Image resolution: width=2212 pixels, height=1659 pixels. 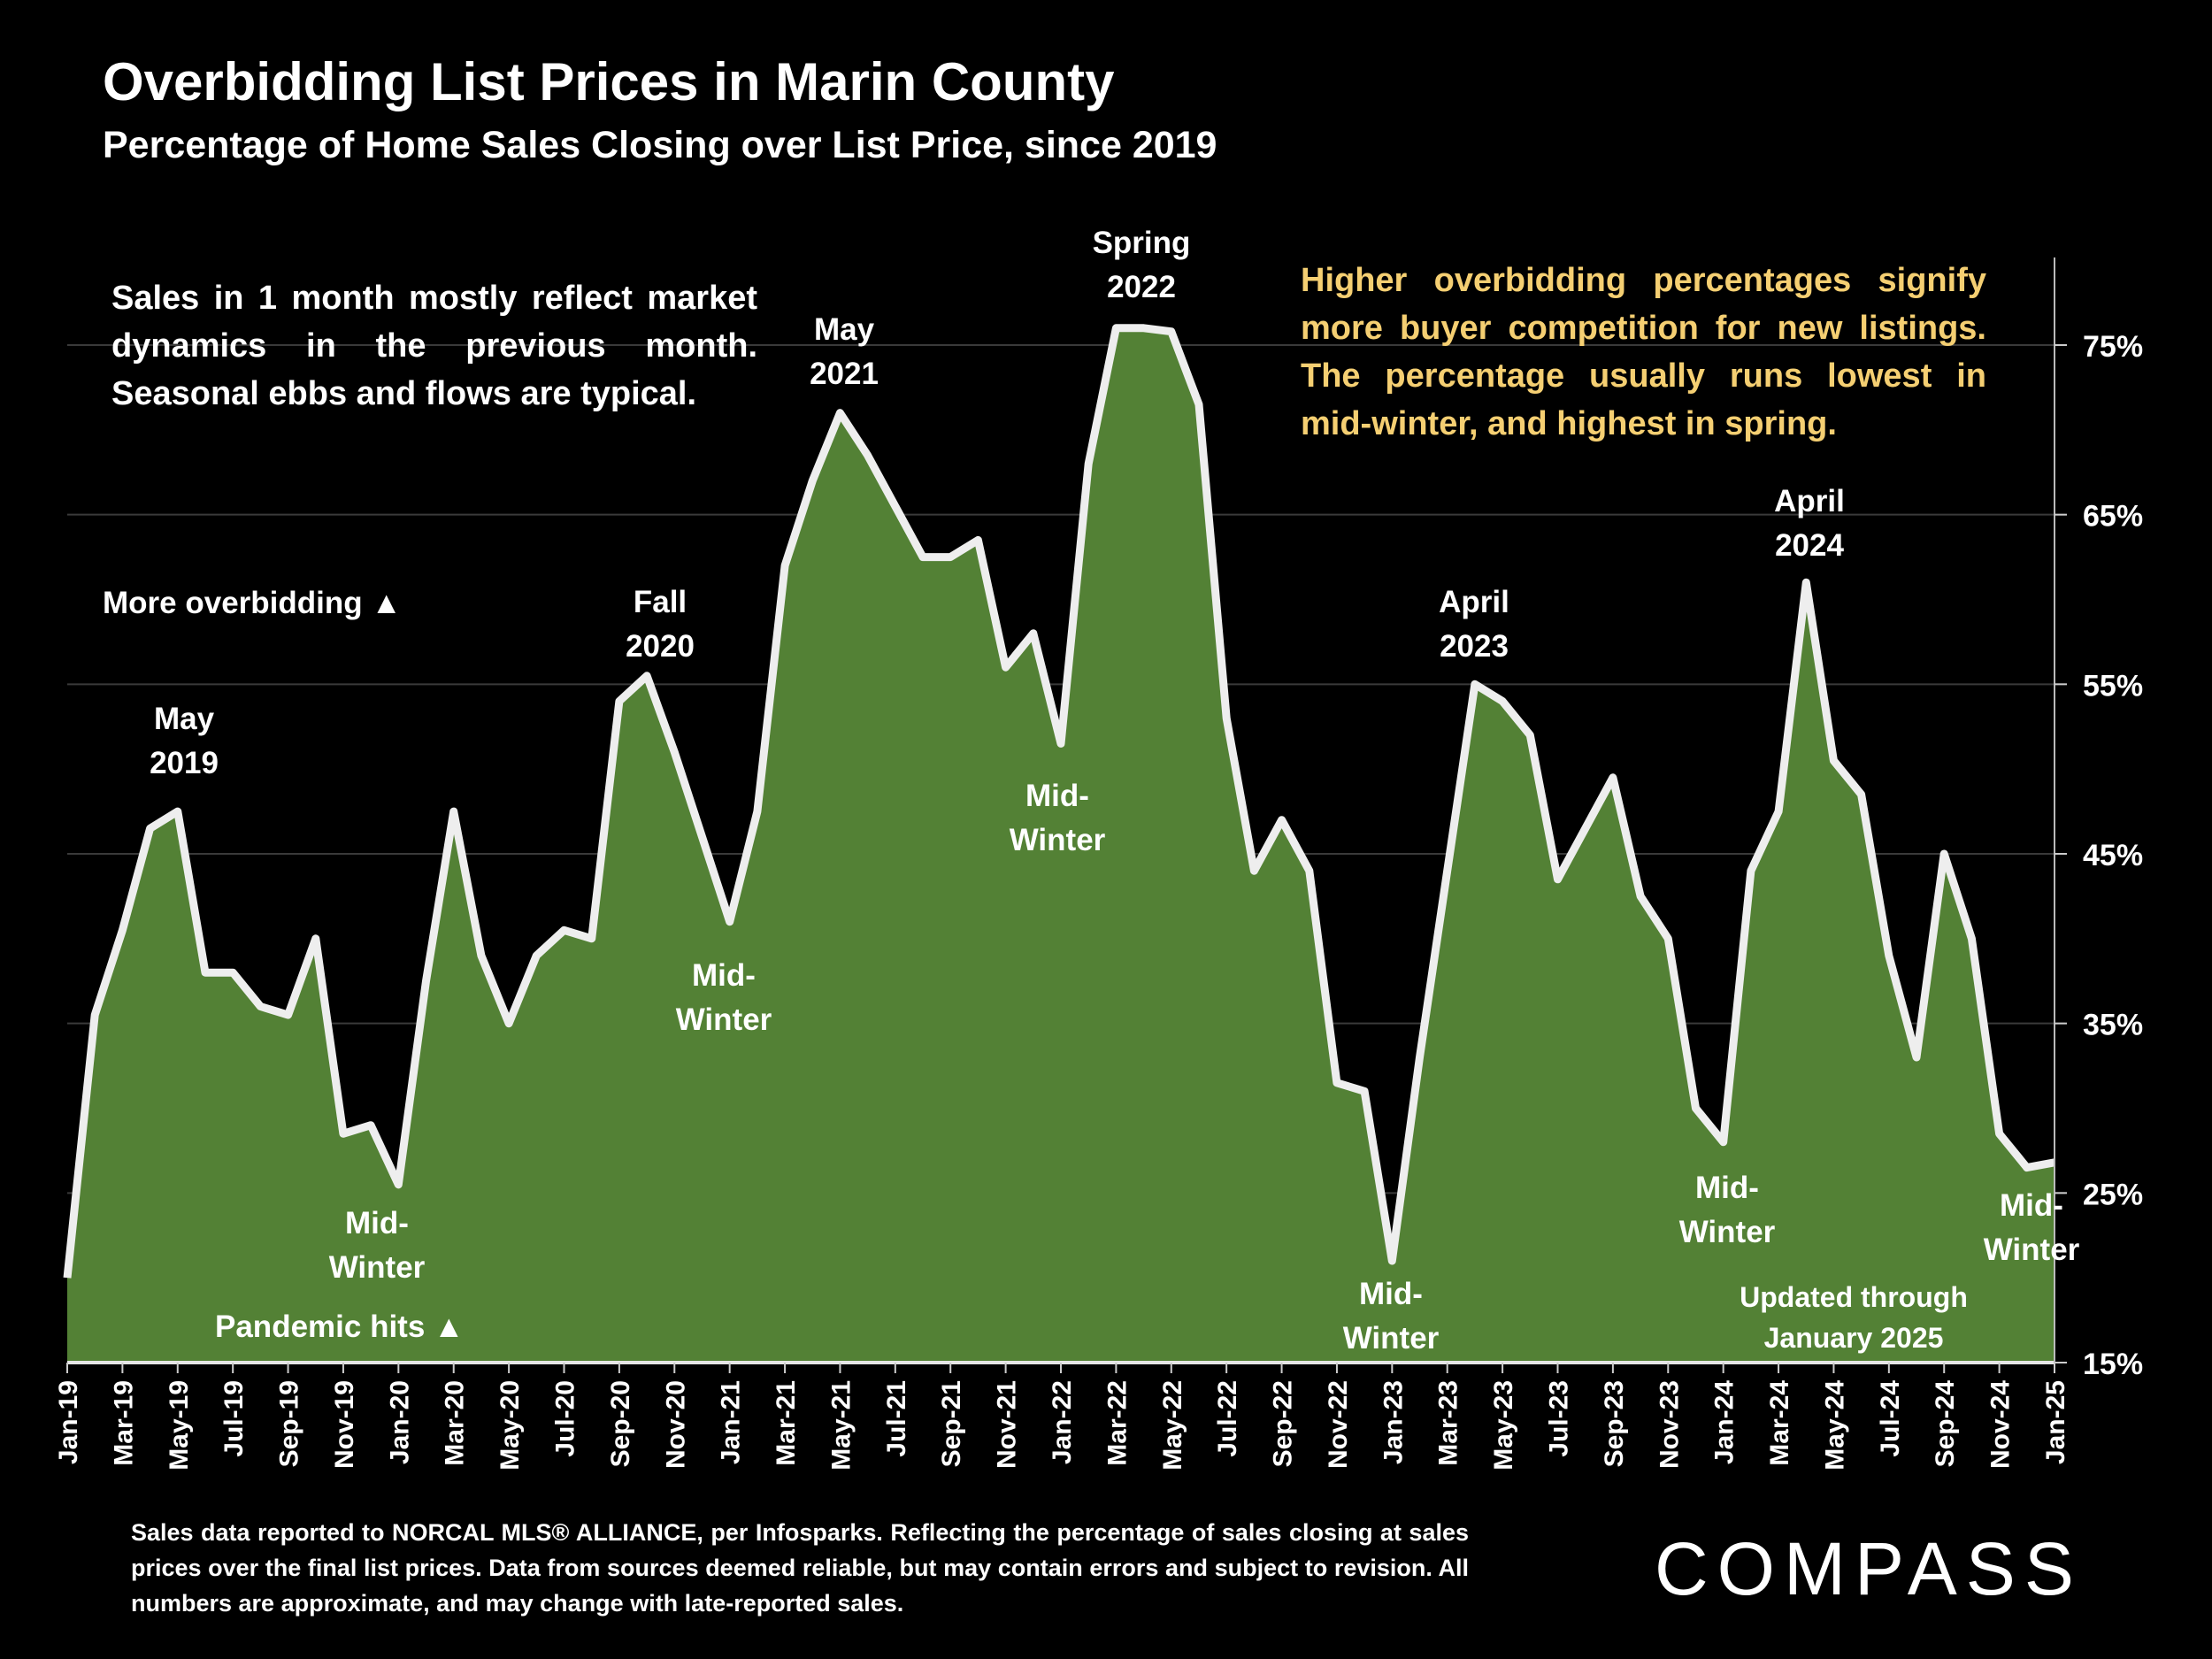 I want to click on x-tick-label: Mar-24, so click(x=1780, y=1423).